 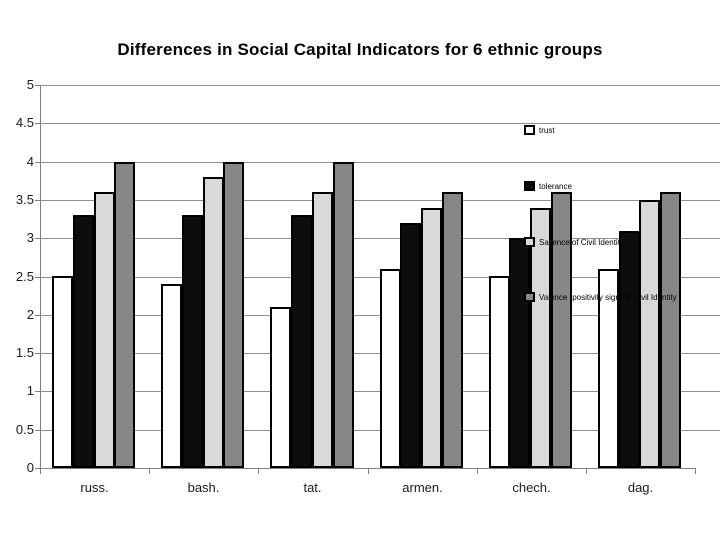 I want to click on y-axis-tick-label: 0.5, so click(x=24, y=429).